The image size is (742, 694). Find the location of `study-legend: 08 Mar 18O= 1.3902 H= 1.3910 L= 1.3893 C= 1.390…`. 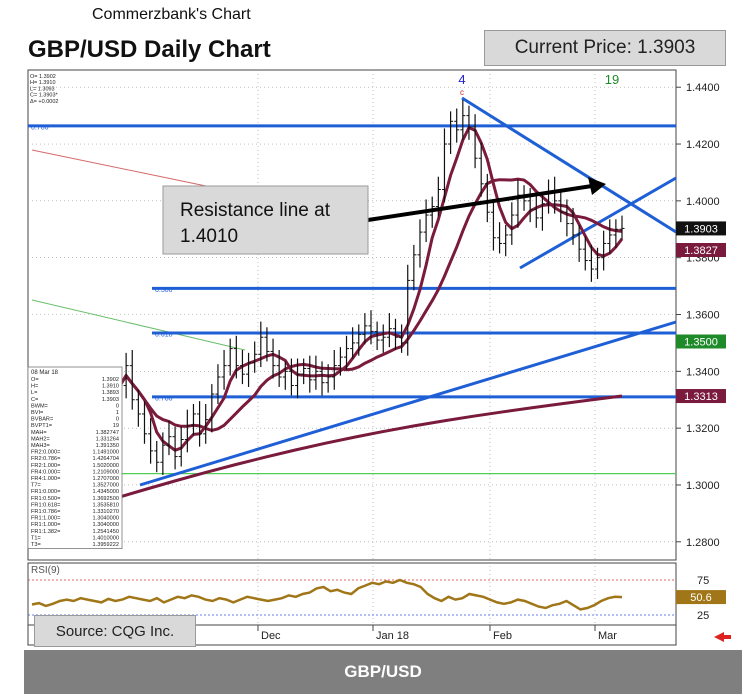

study-legend: 08 Mar 18O= 1.3902 H= 1.3910 L= 1.3893 C= 1.390… is located at coordinates (75, 458).